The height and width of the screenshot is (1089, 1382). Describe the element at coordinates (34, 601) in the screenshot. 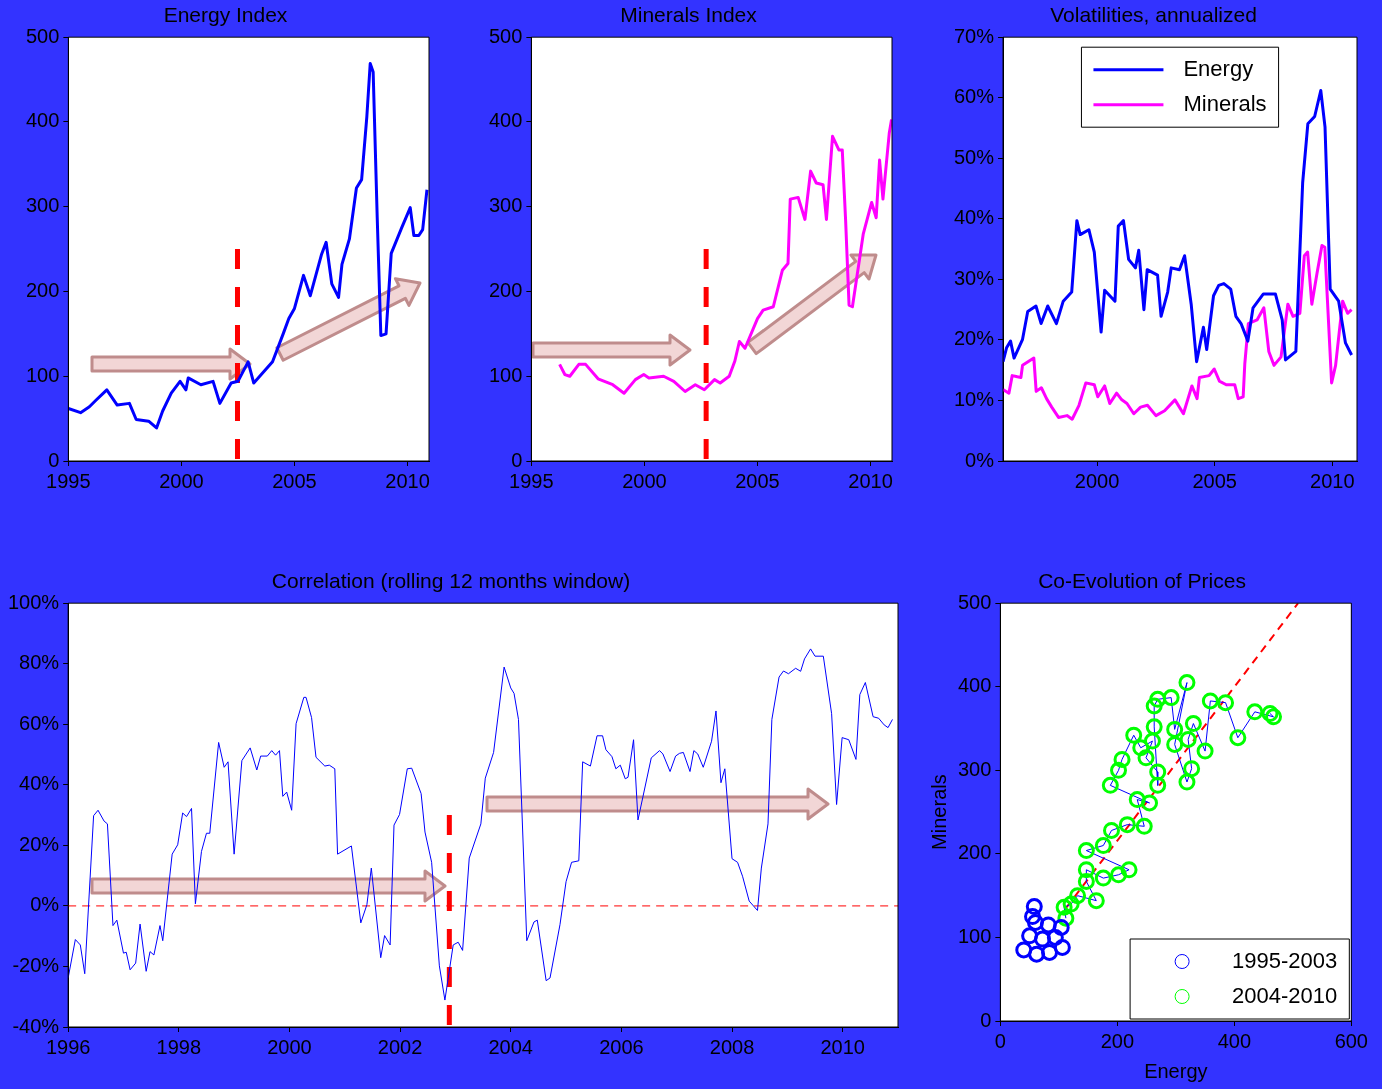

I see `y-tick-label: 100%` at that location.